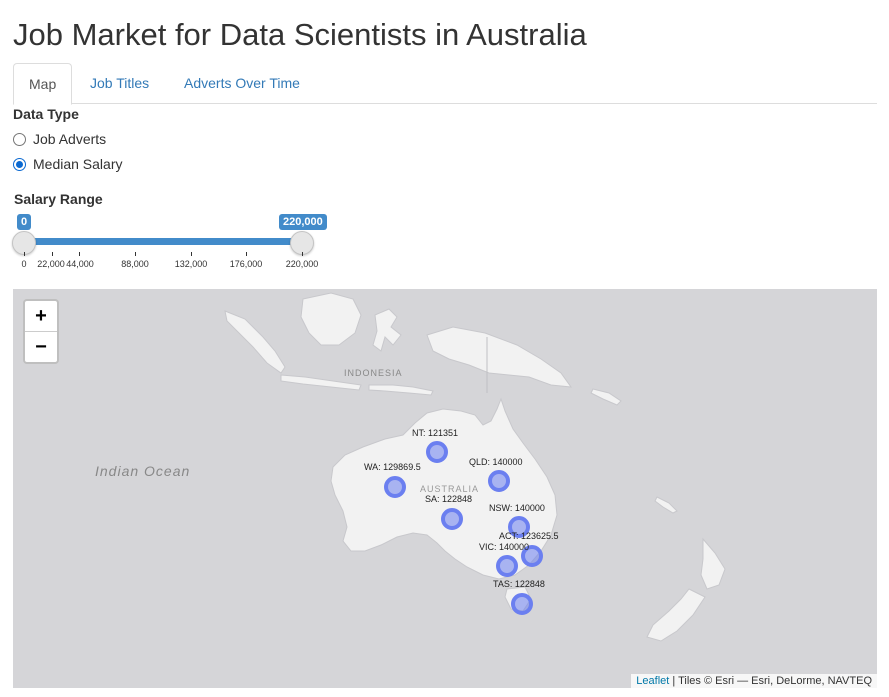 This screenshot has width=889, height=697. Describe the element at coordinates (395, 487) in the screenshot. I see `marker-wa` at that location.